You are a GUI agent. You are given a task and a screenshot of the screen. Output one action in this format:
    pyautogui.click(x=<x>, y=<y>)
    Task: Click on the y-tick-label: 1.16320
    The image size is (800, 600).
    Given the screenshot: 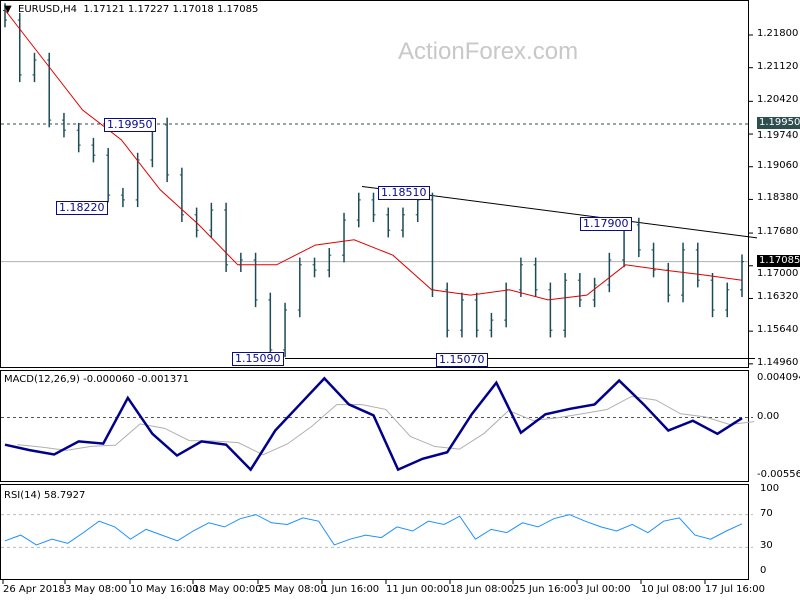 What is the action you would take?
    pyautogui.click(x=778, y=297)
    